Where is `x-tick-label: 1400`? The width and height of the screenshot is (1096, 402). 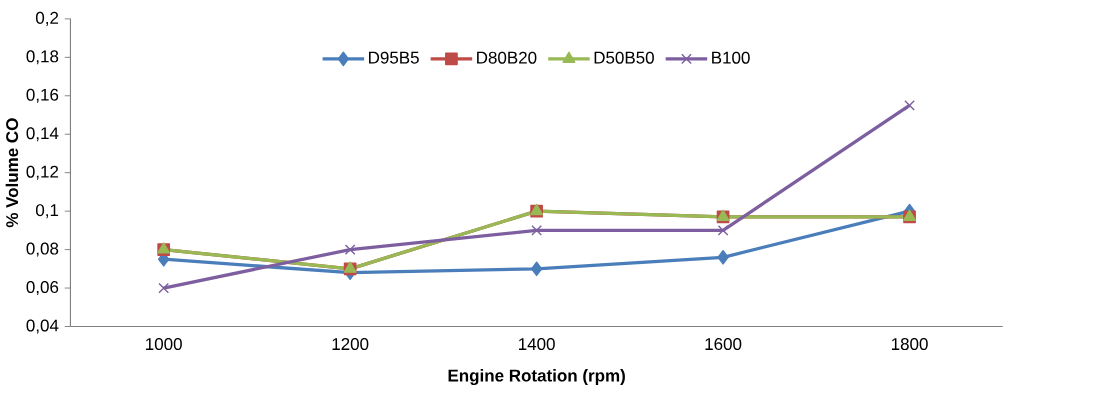 x-tick-label: 1400 is located at coordinates (537, 344).